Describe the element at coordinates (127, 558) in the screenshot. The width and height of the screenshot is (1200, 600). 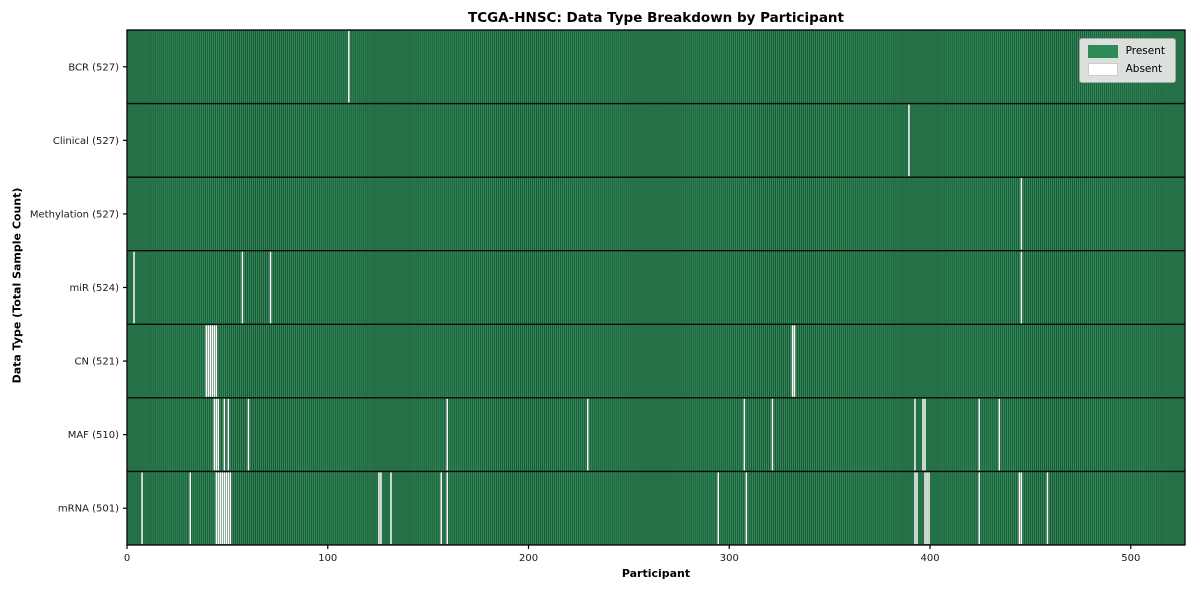
I see `x-tick-label: 0` at that location.